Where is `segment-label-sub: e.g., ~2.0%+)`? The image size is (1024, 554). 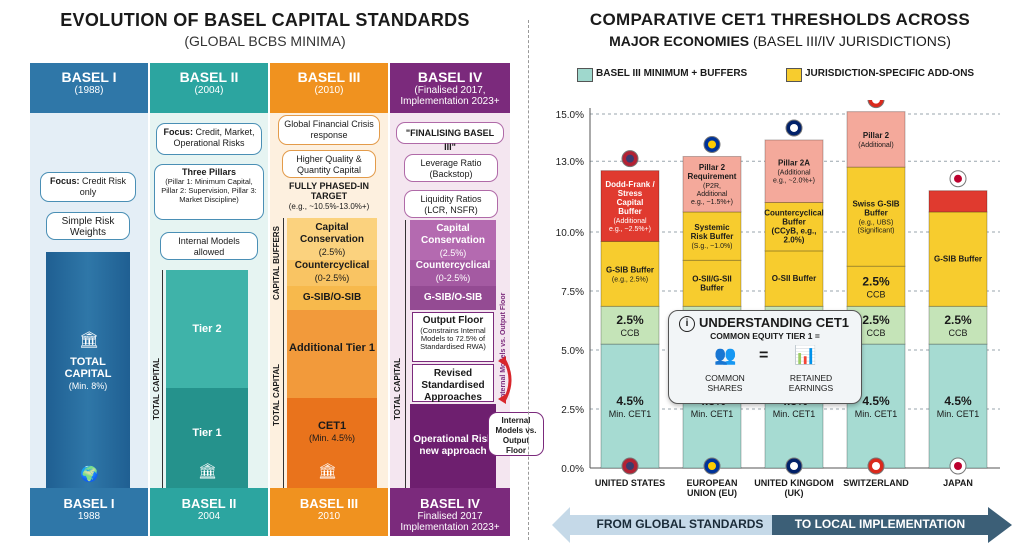
segment-label-sub: e.g., ~2.0%+) is located at coordinates (794, 181).